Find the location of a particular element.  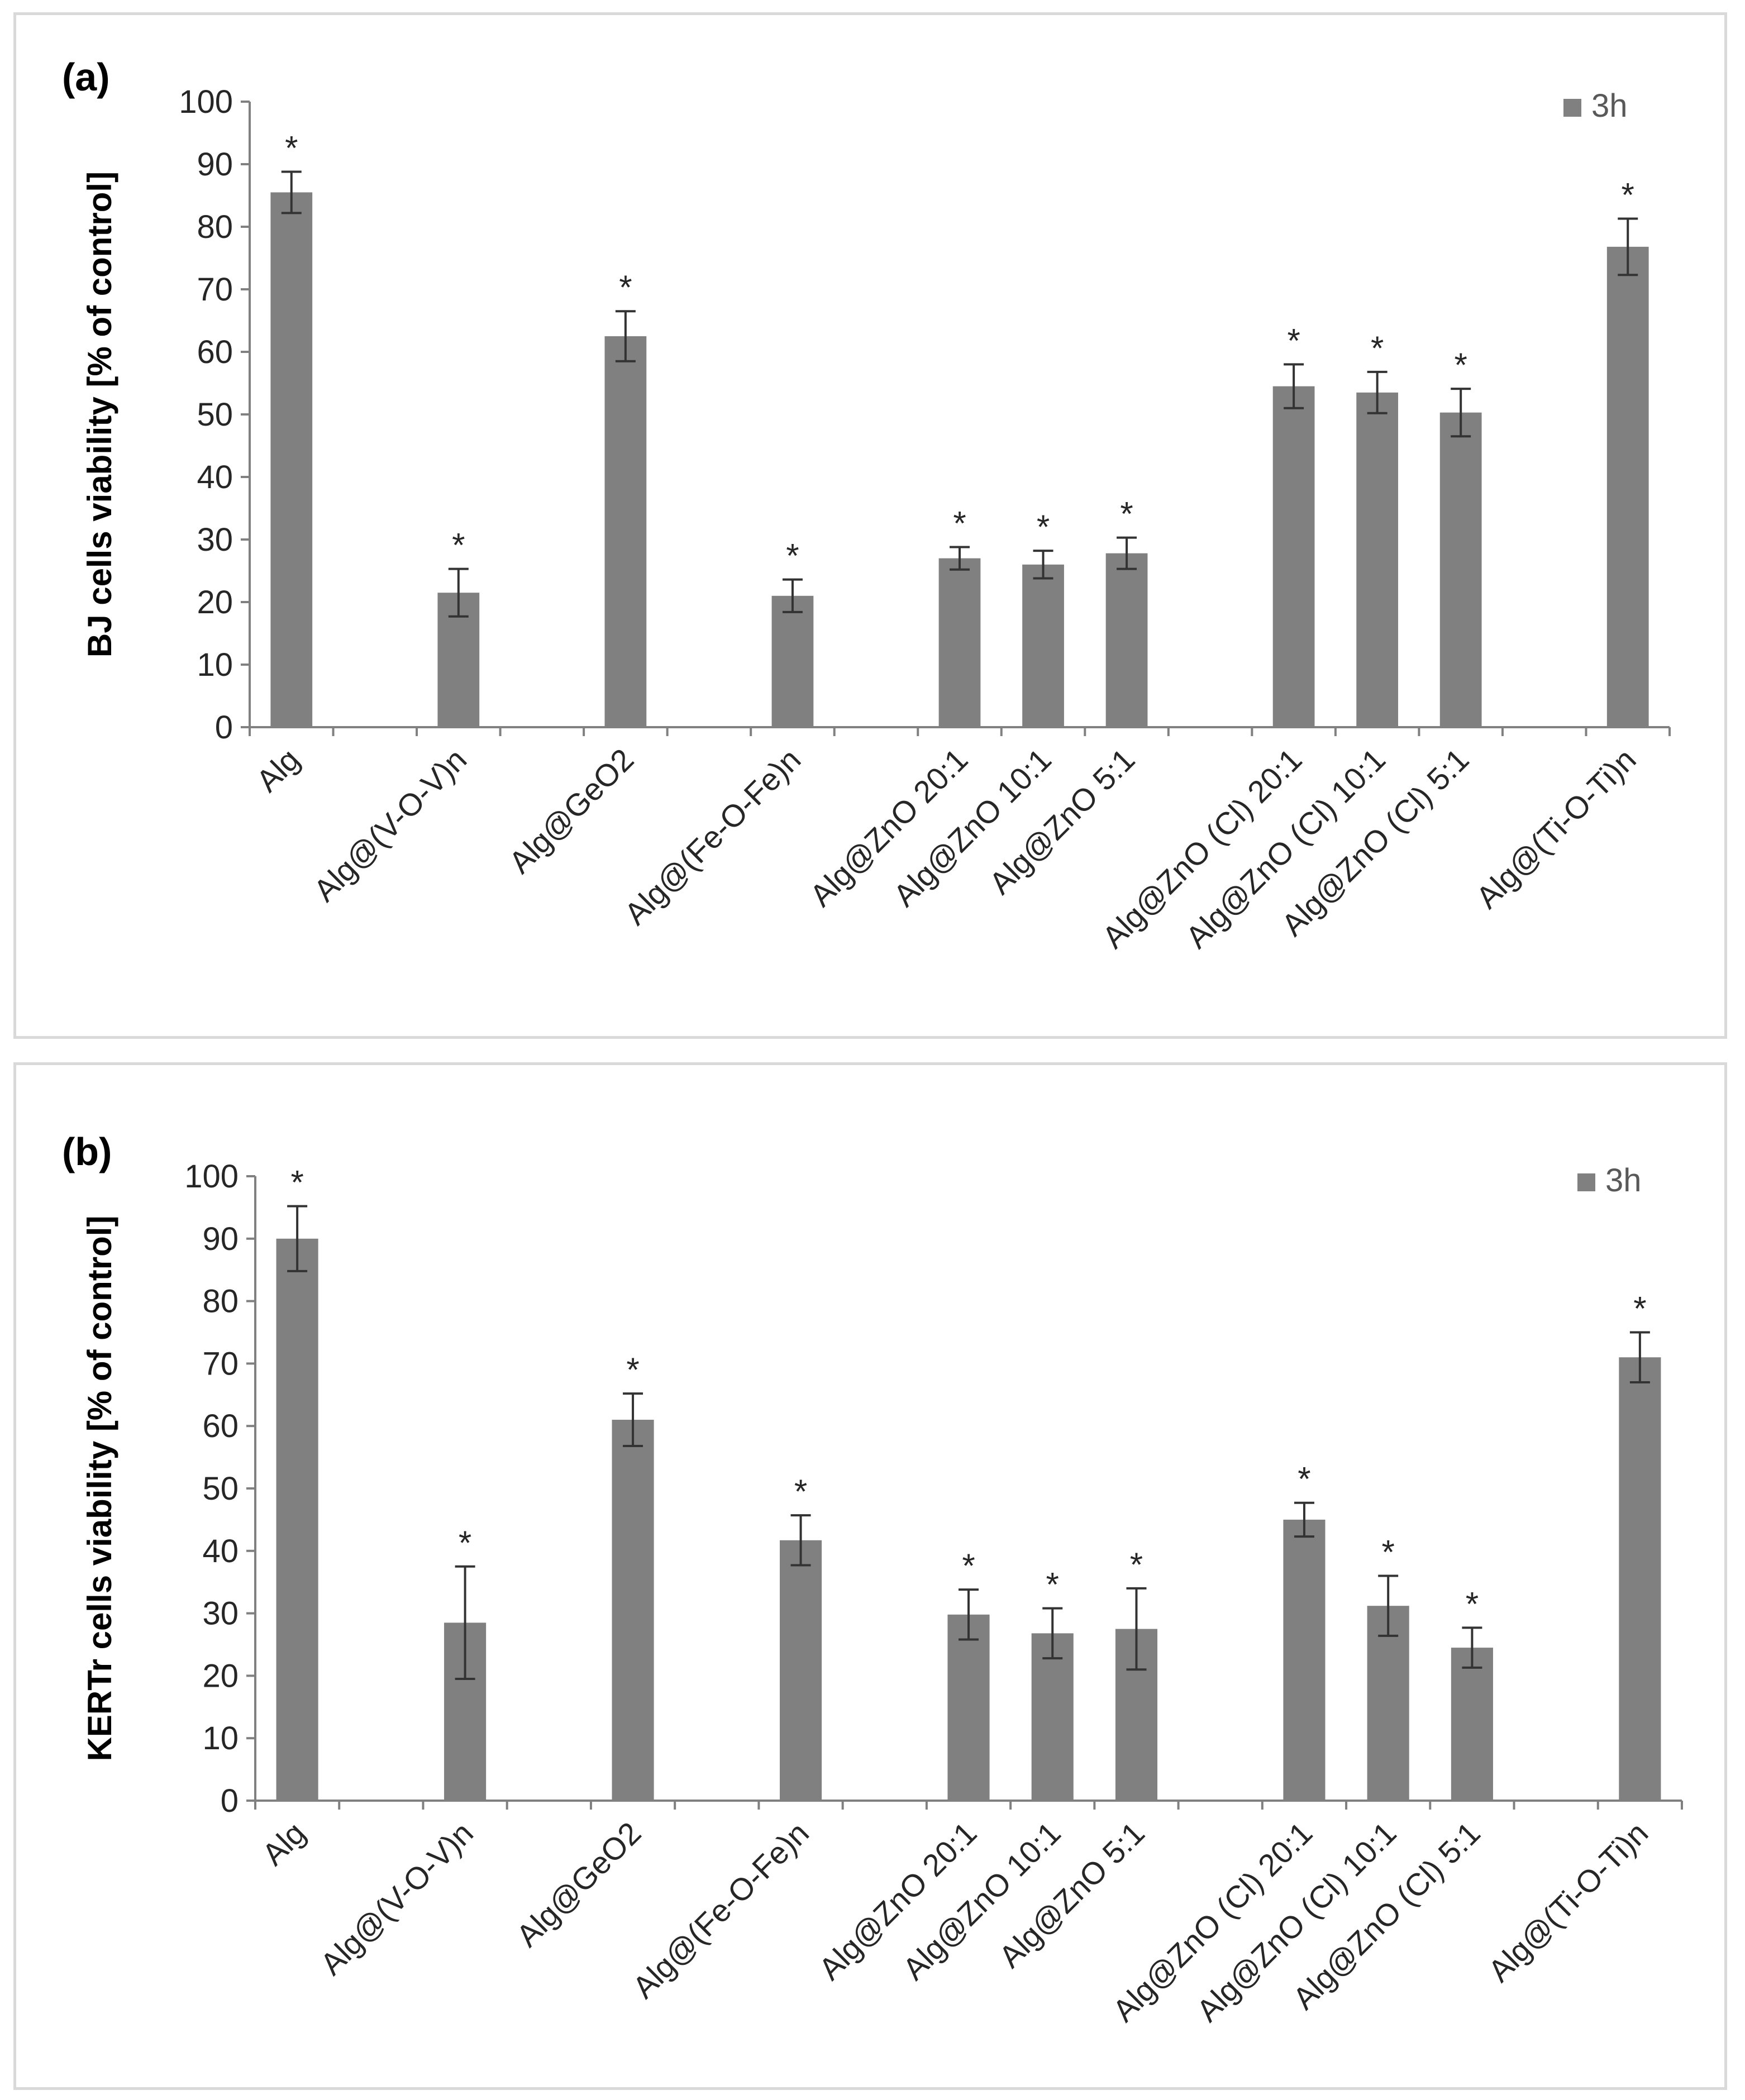

y-axis-label: KERTr cells viability [% of control] is located at coordinates (99, 1489).